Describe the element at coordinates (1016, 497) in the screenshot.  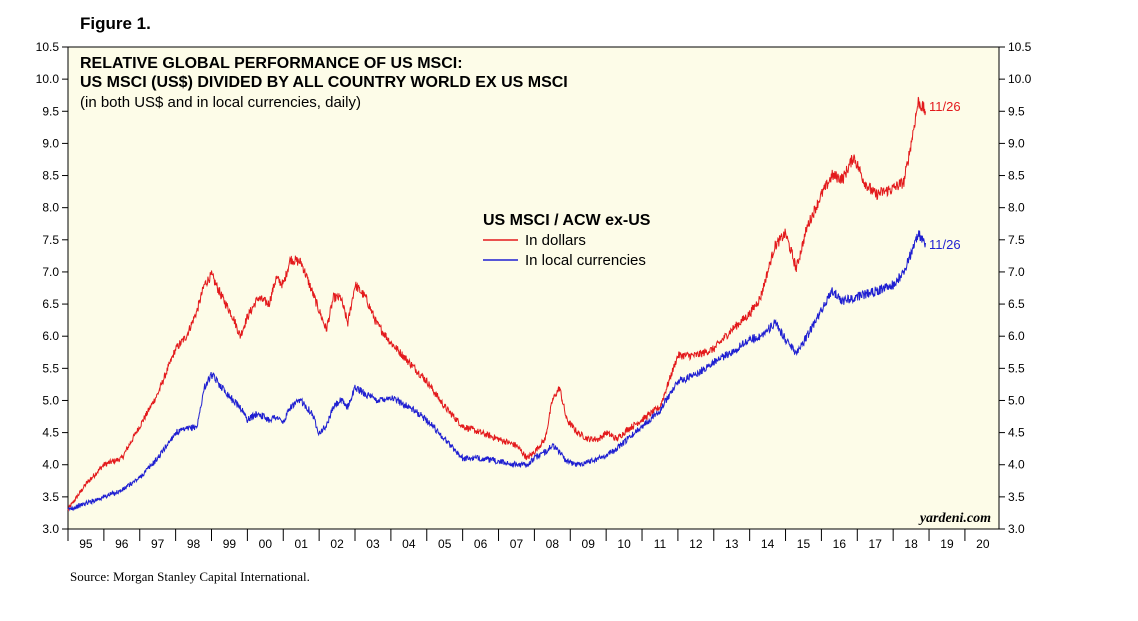
I see `y-tick-label-right: 3.5` at that location.